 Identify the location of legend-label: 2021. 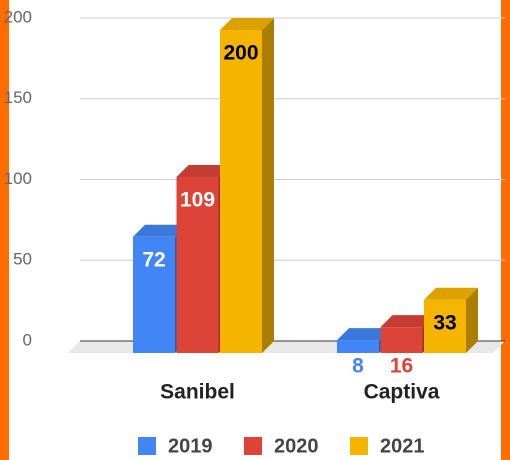
(402, 446).